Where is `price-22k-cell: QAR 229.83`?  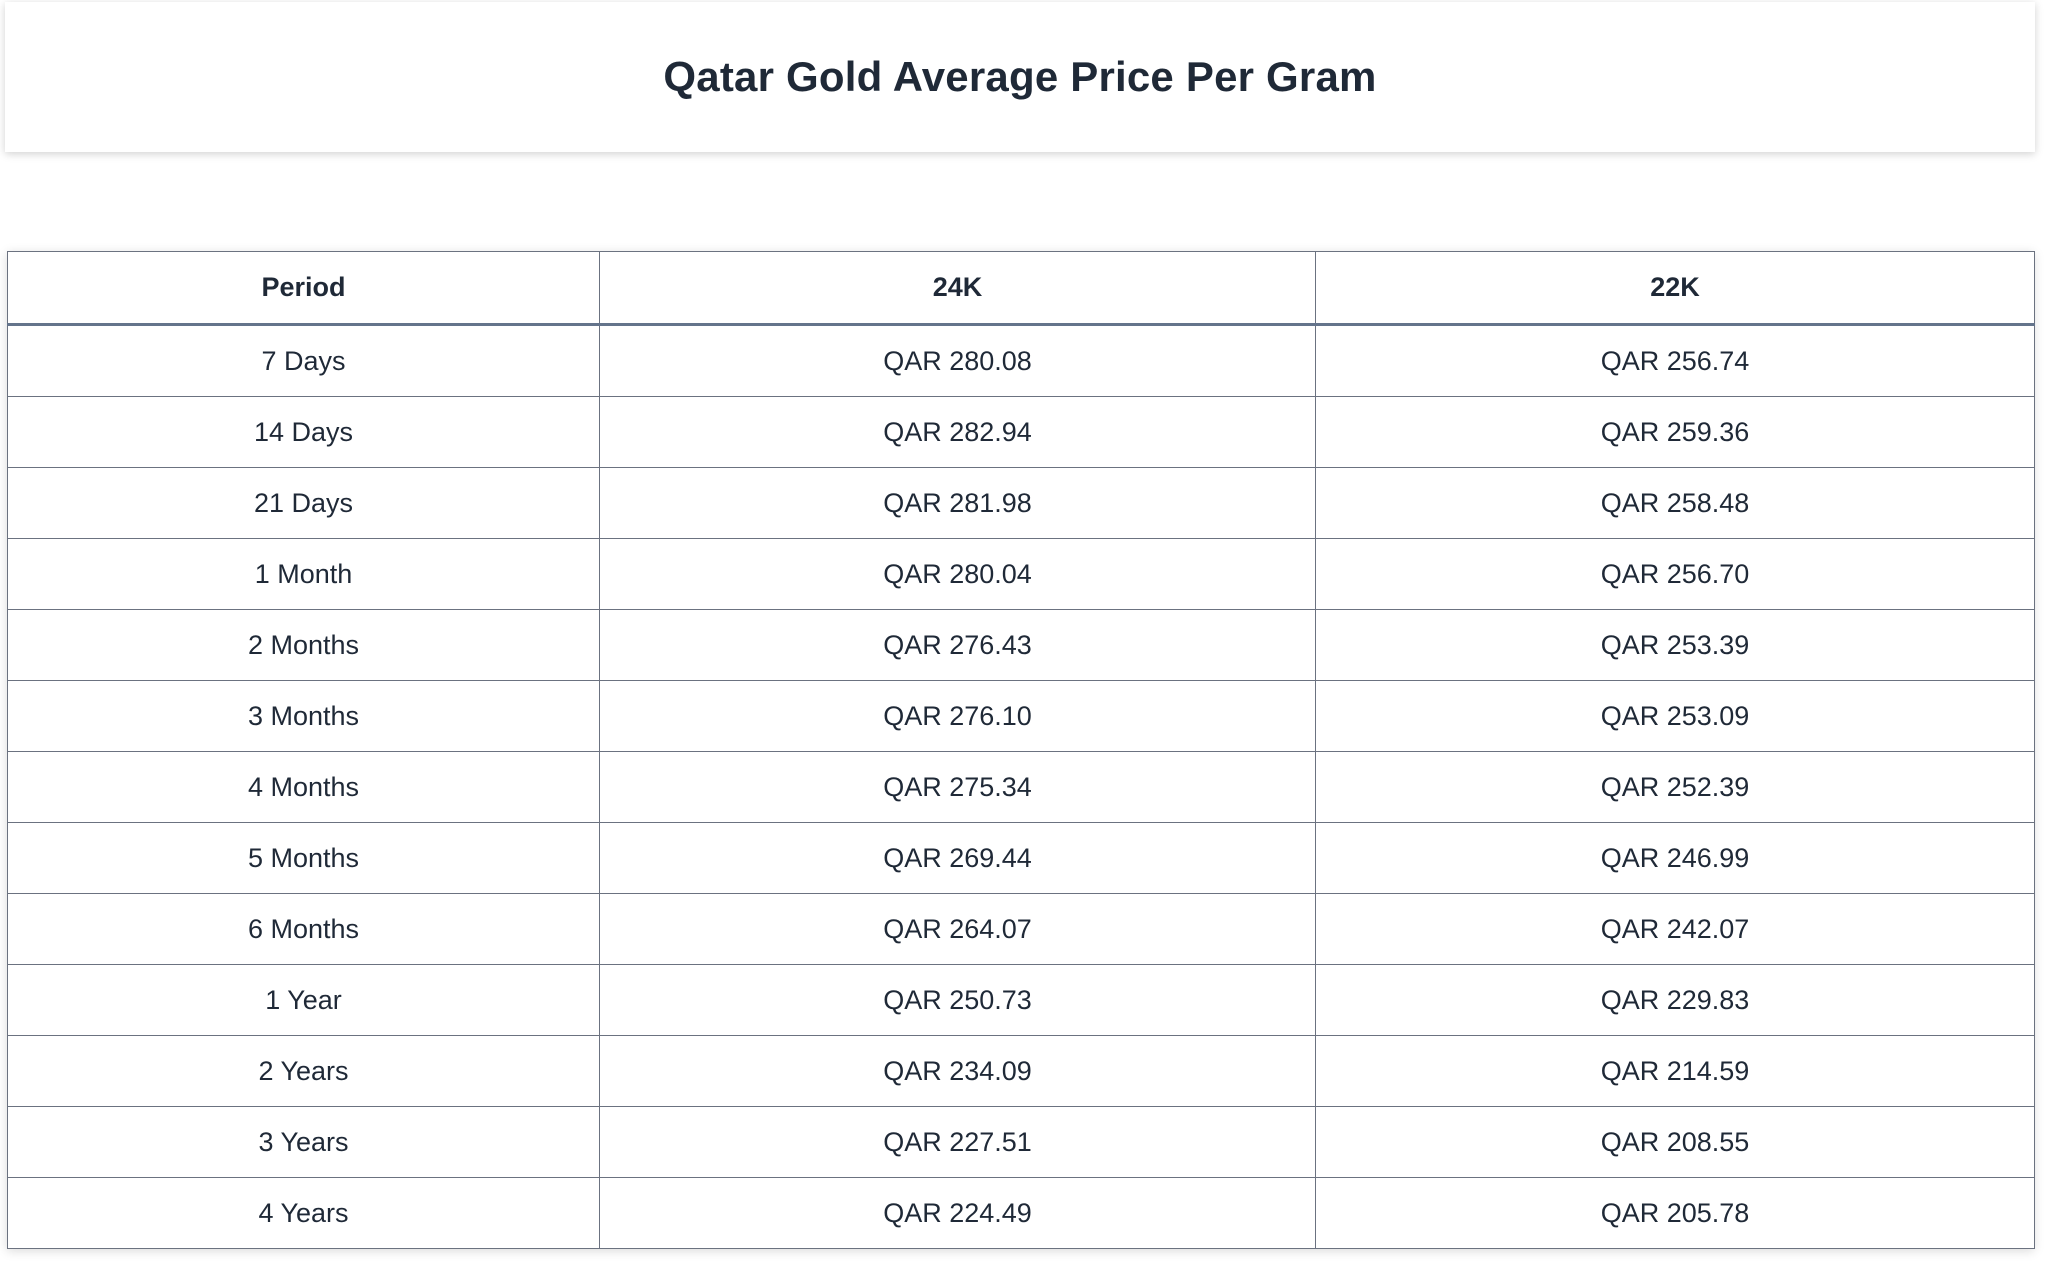
price-22k-cell: QAR 229.83 is located at coordinates (1675, 1000).